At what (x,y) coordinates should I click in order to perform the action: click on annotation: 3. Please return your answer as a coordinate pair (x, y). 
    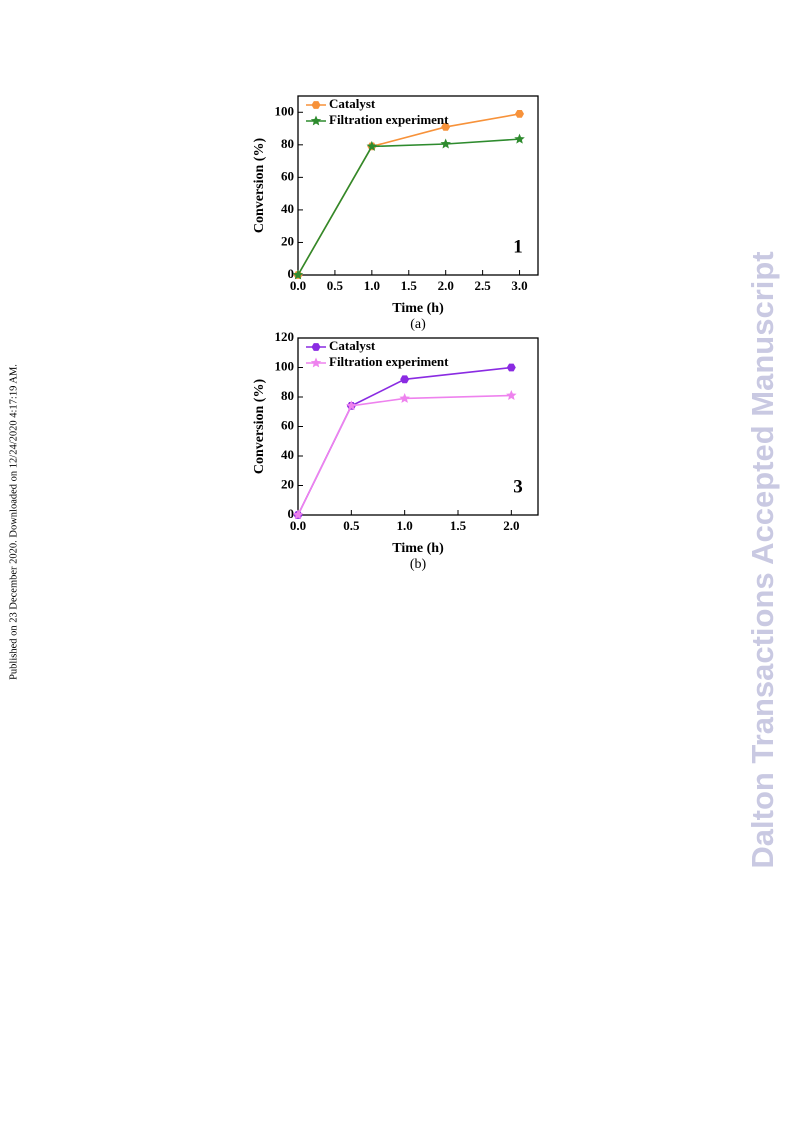
    Looking at the image, I should click on (518, 486).